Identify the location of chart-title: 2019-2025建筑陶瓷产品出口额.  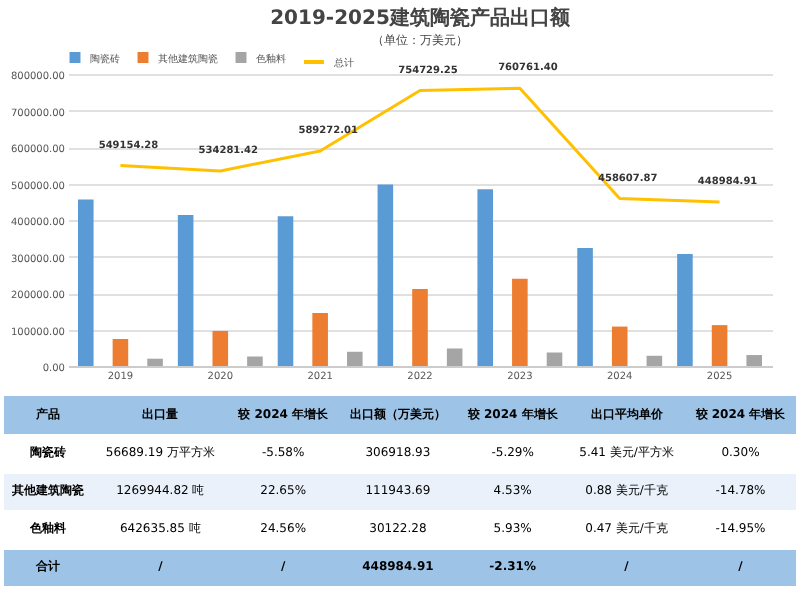
(421, 18).